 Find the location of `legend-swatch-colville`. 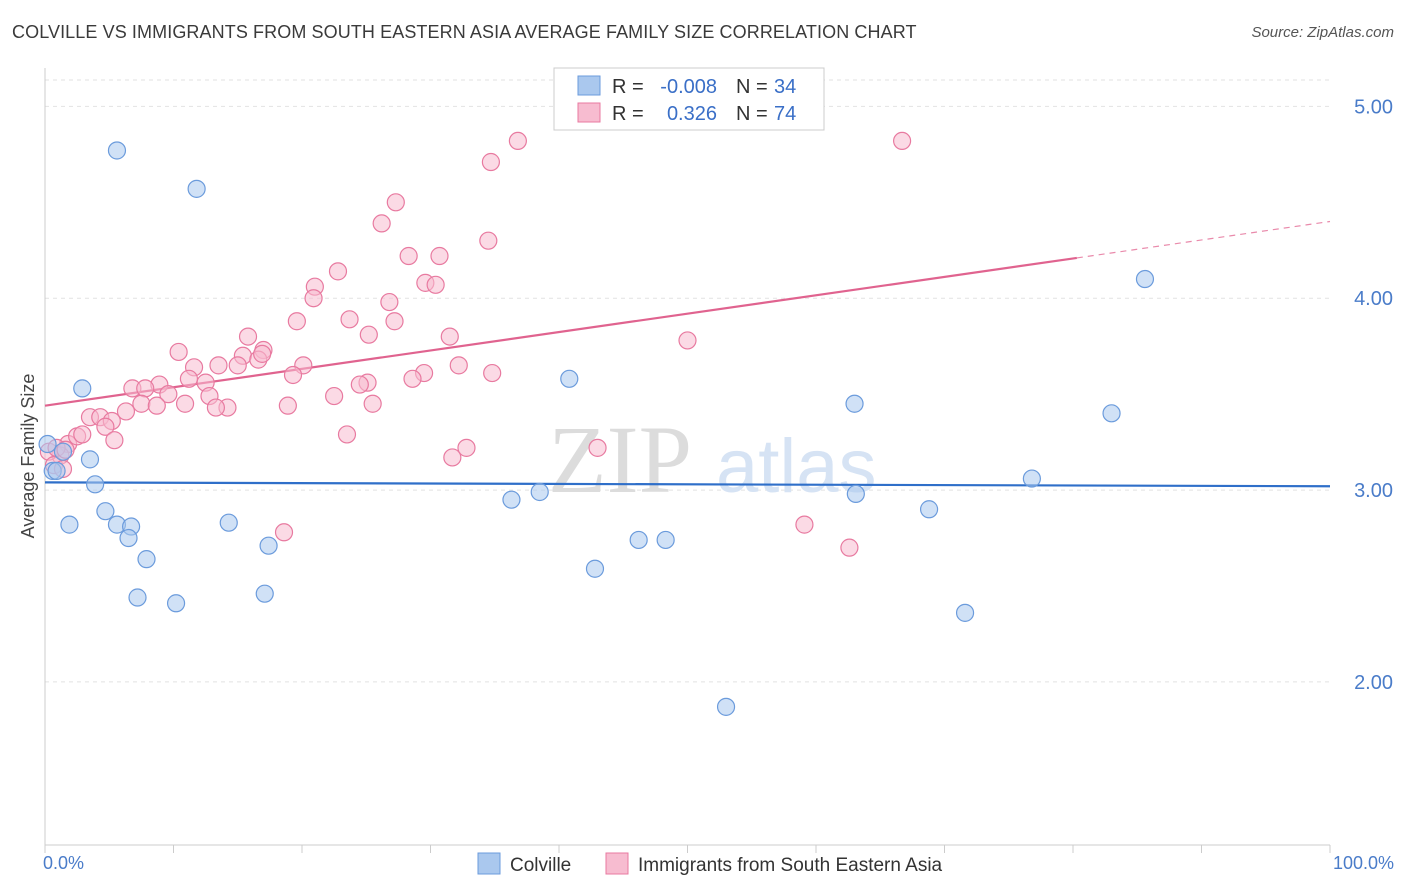

legend-swatch-colville is located at coordinates (589, 85).